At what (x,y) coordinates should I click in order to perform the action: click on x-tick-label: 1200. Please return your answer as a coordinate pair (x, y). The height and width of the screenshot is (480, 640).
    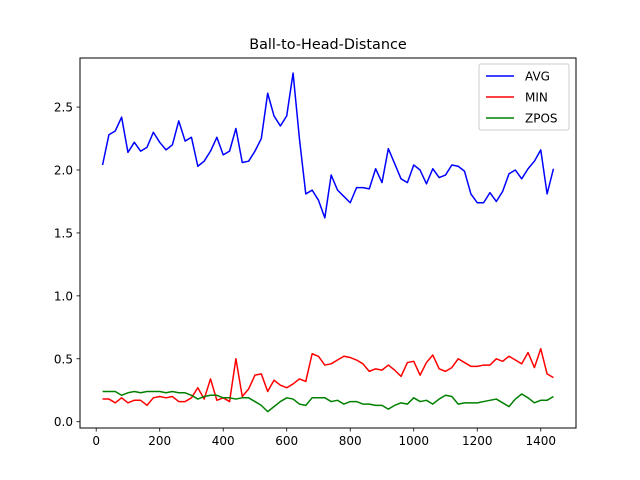
    Looking at the image, I should click on (477, 441).